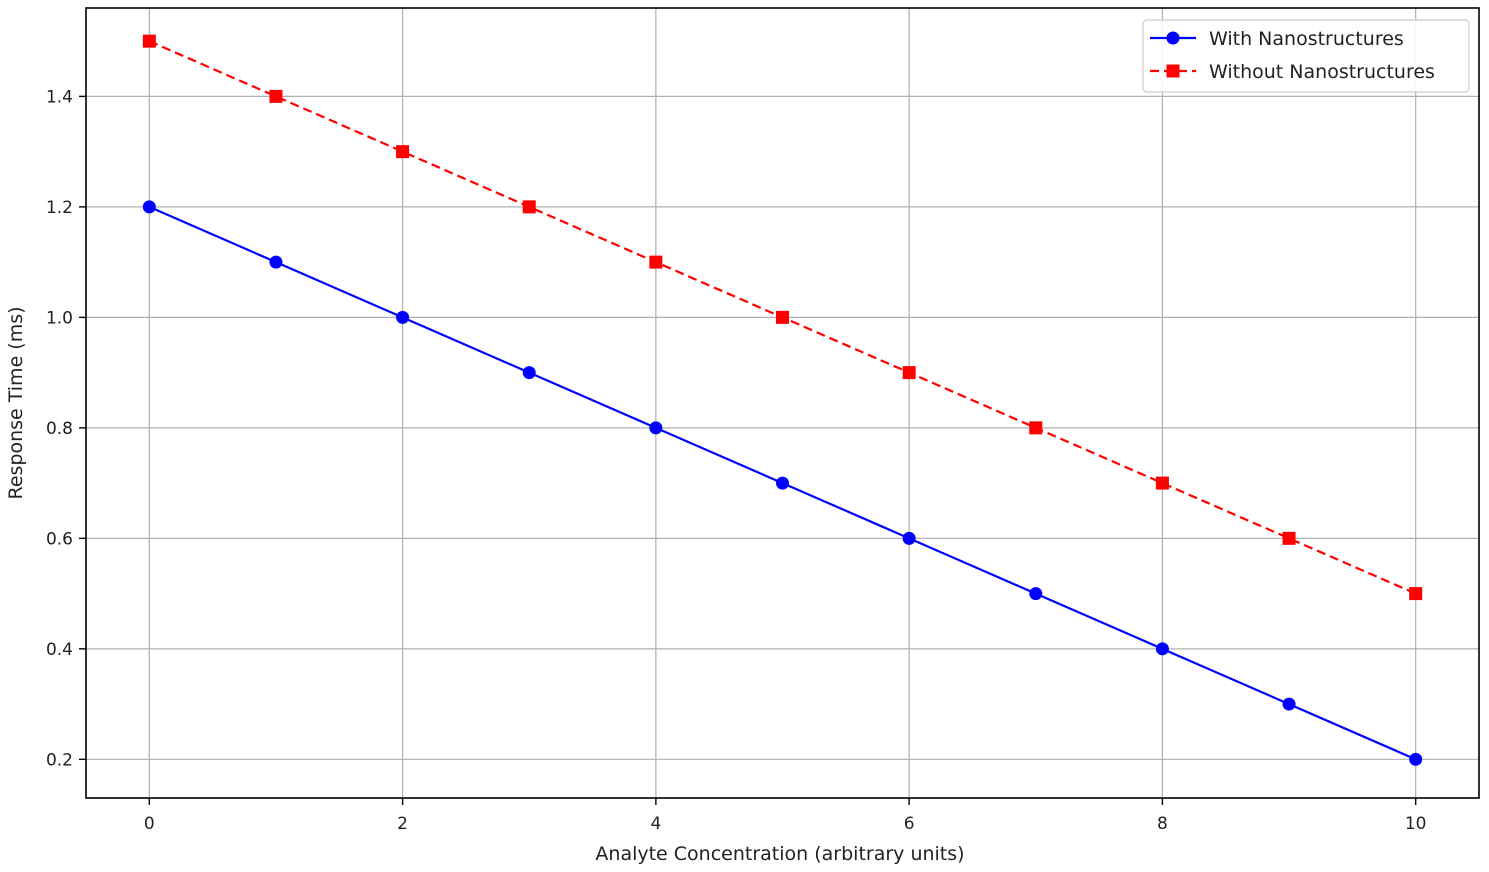  I want to click on x-tick-label: 2, so click(402, 824).